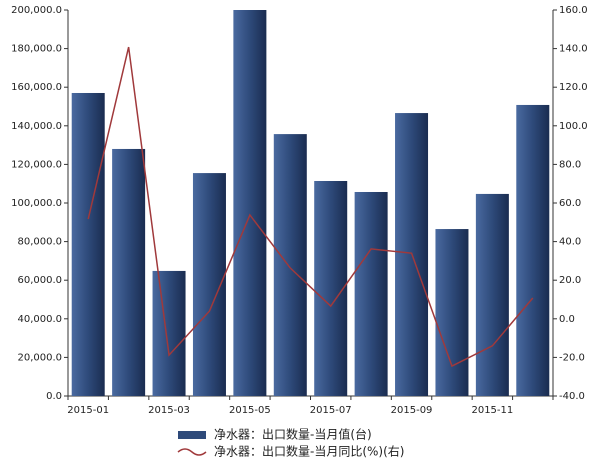 The height and width of the screenshot is (467, 600). What do you see at coordinates (88, 410) in the screenshot?
I see `x-tick-label: 2015-01` at bounding box center [88, 410].